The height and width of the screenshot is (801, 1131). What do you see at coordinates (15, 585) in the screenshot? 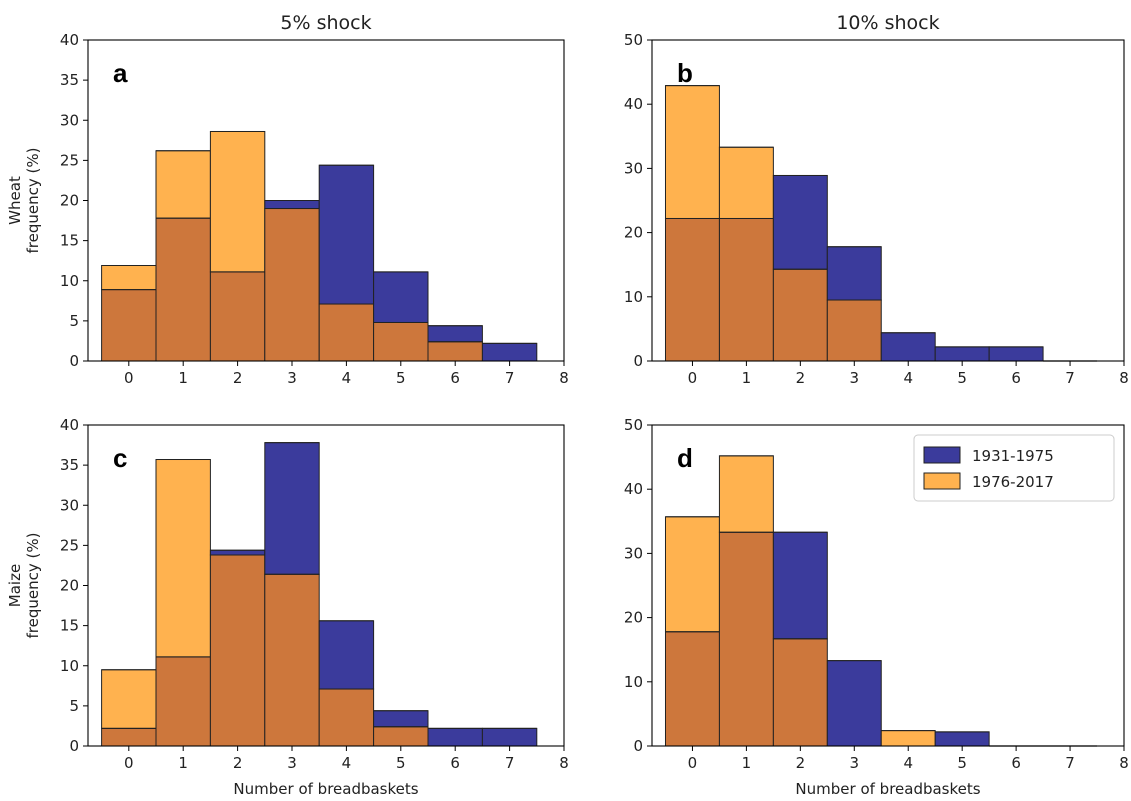
I see `y-axis-label-line: Maize` at bounding box center [15, 585].